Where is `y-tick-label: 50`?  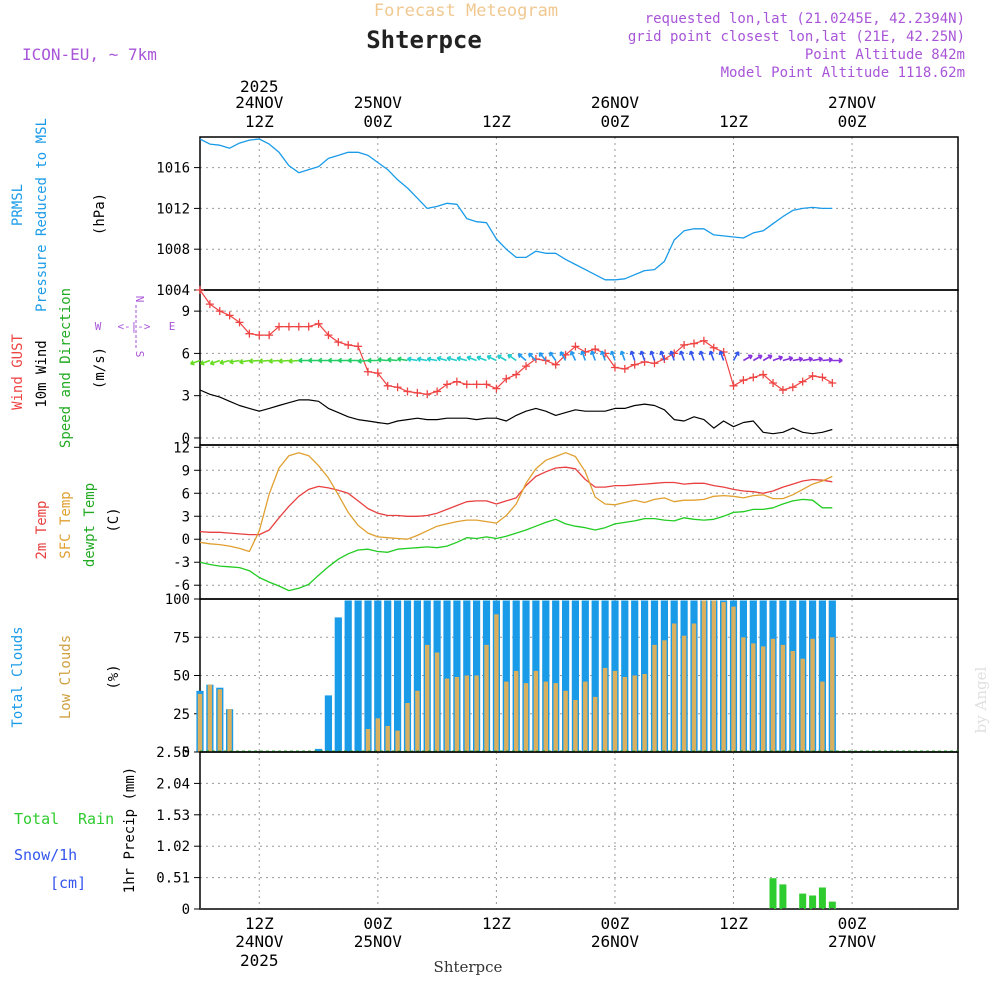 y-tick-label: 50 is located at coordinates (181, 677).